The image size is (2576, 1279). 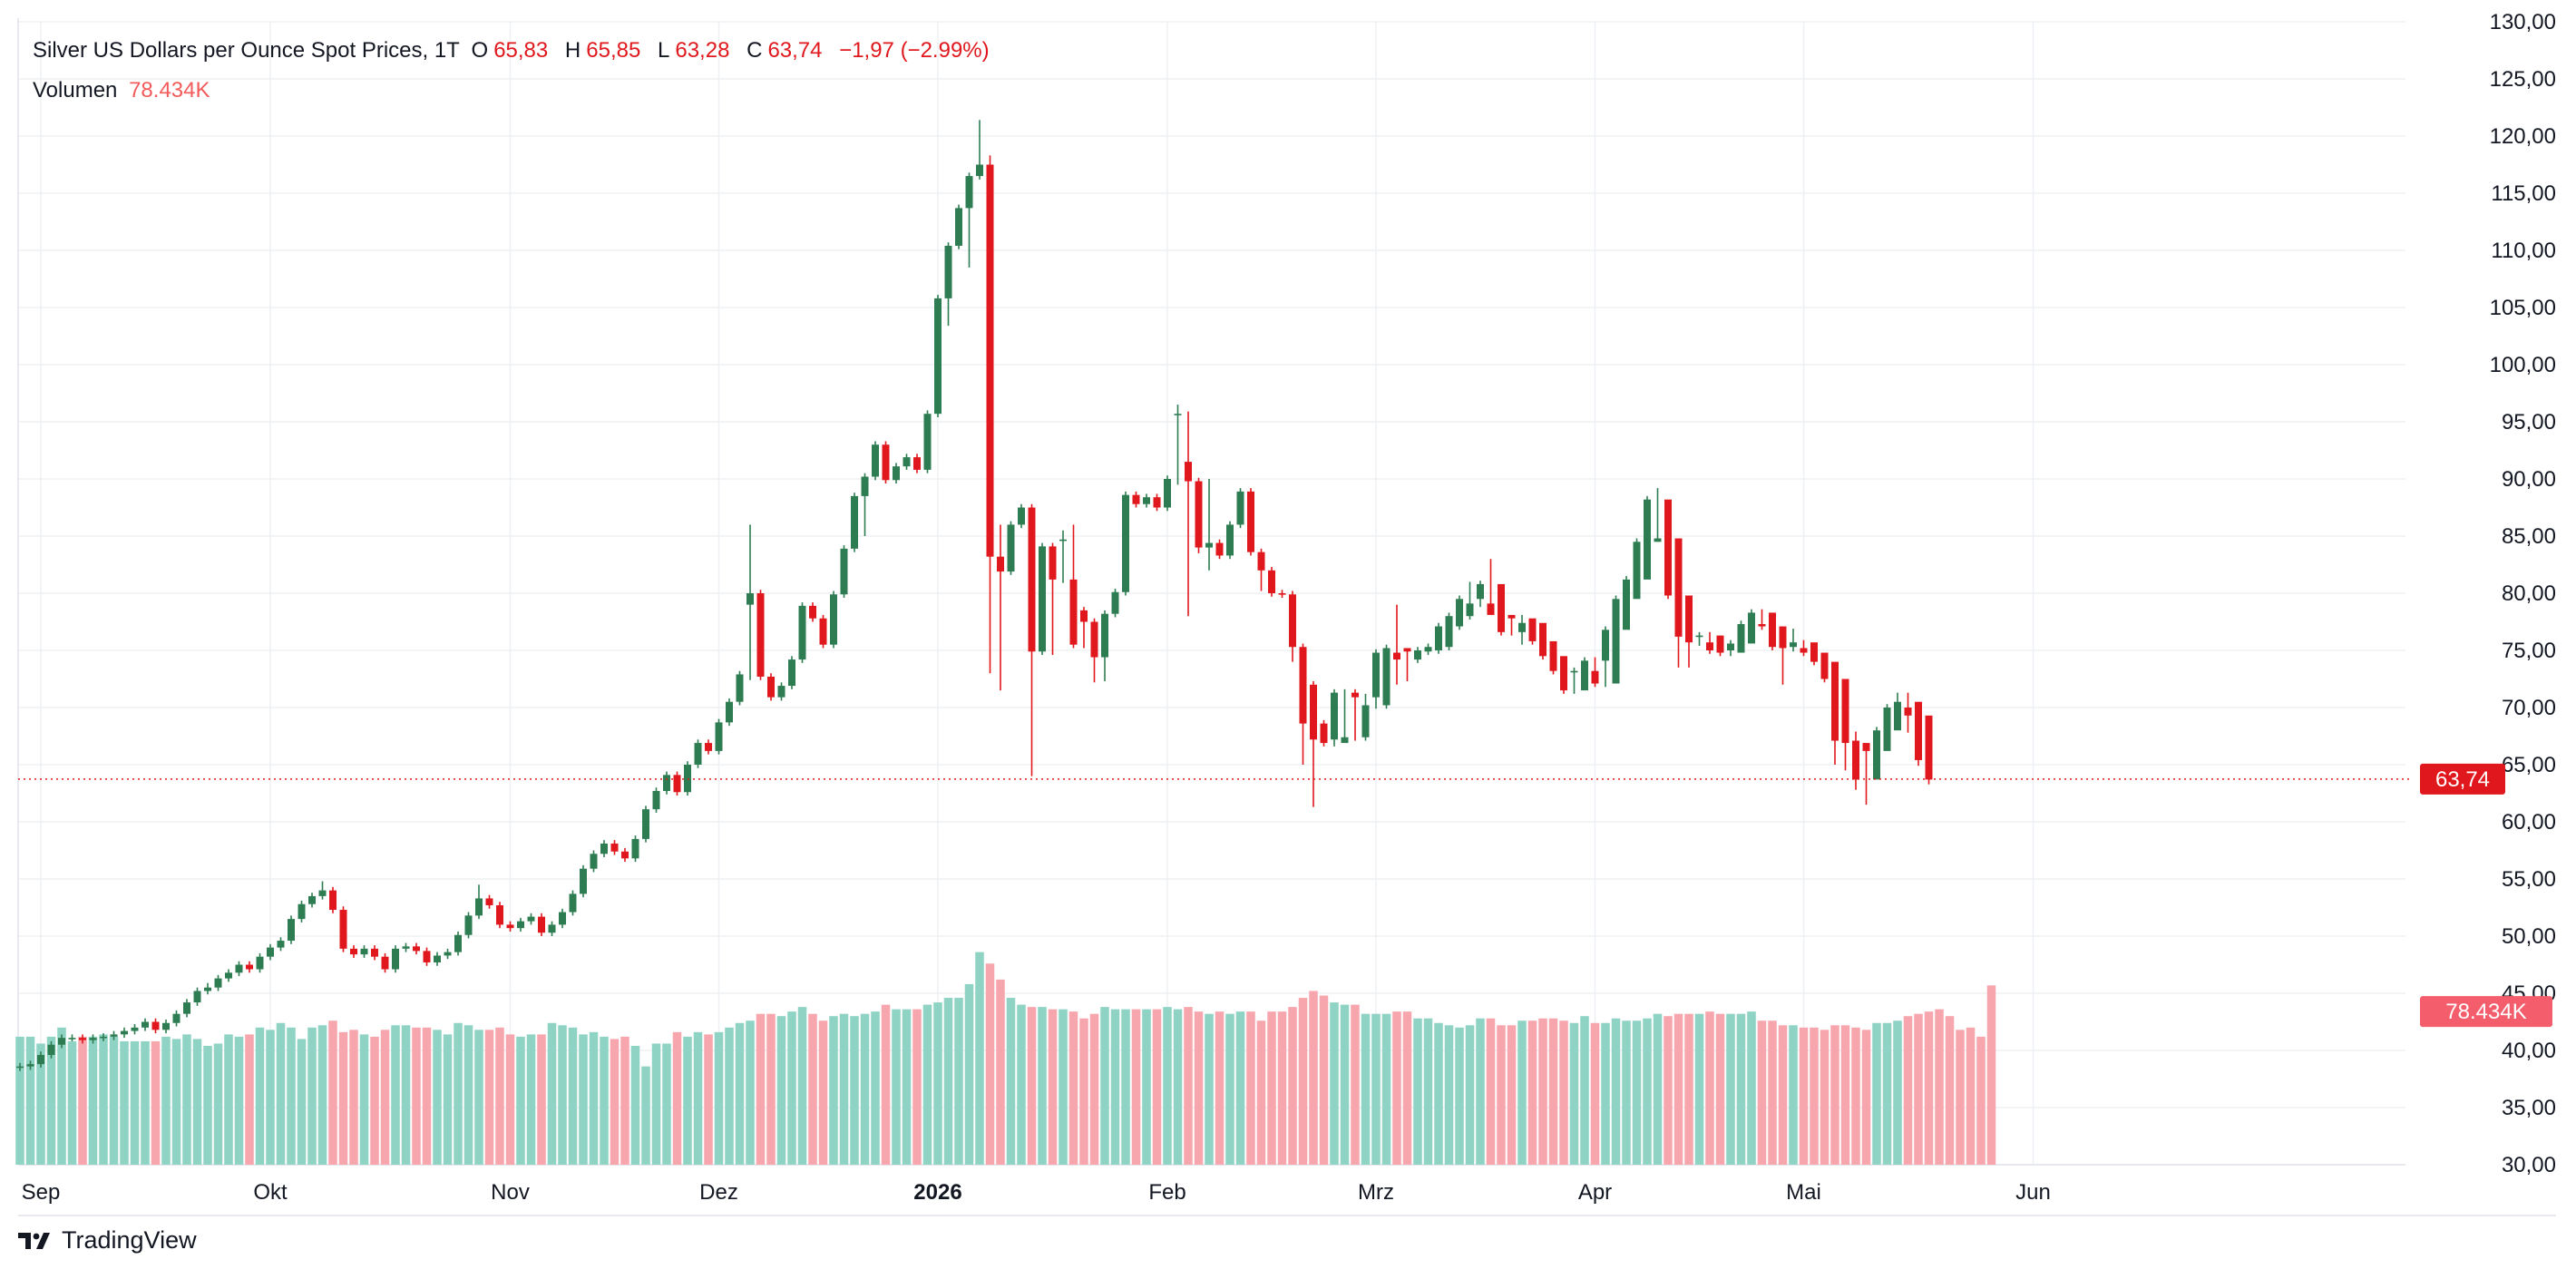 I want to click on last-price-badge-bg, so click(x=2462, y=779).